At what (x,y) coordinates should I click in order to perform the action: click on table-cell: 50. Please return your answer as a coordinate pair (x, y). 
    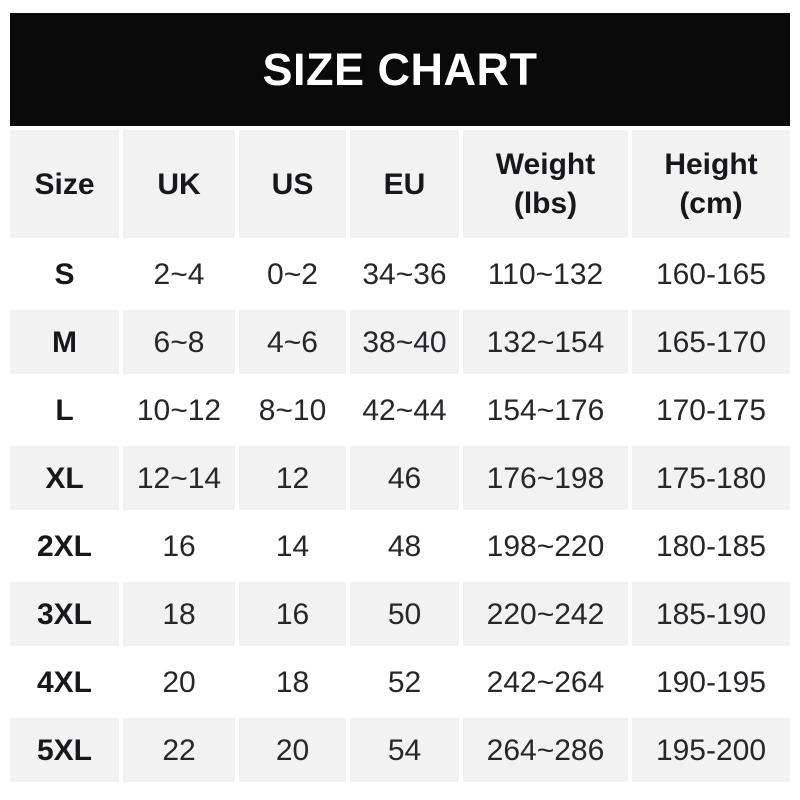
    Looking at the image, I should click on (404, 614).